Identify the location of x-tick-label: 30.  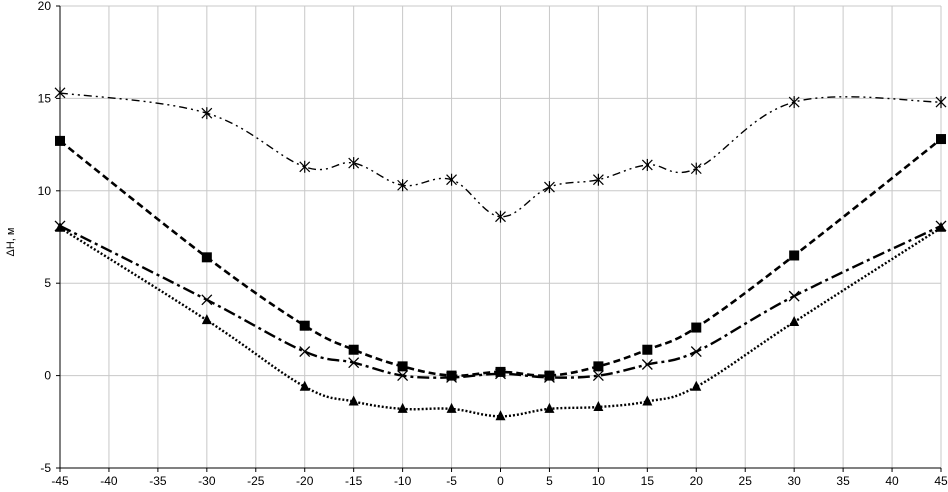
(794, 481).